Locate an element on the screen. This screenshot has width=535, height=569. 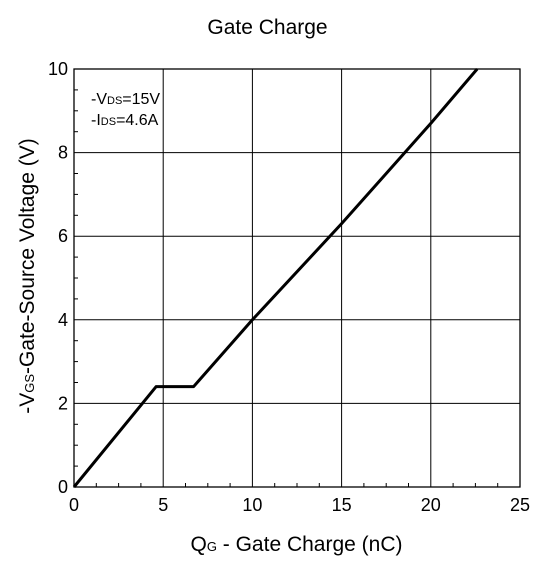
chart-title: Gate Charge is located at coordinates (267, 27).